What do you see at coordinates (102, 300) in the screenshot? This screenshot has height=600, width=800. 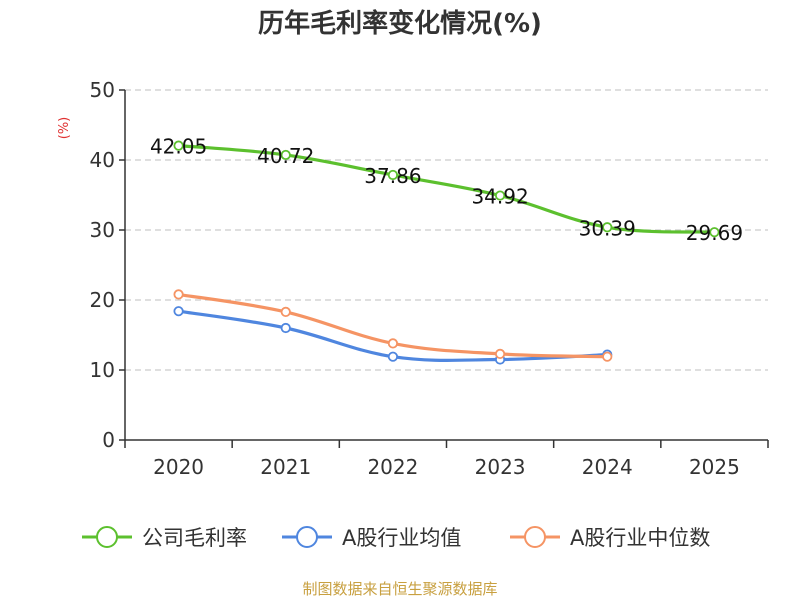 I see `y-tick-label: 20` at bounding box center [102, 300].